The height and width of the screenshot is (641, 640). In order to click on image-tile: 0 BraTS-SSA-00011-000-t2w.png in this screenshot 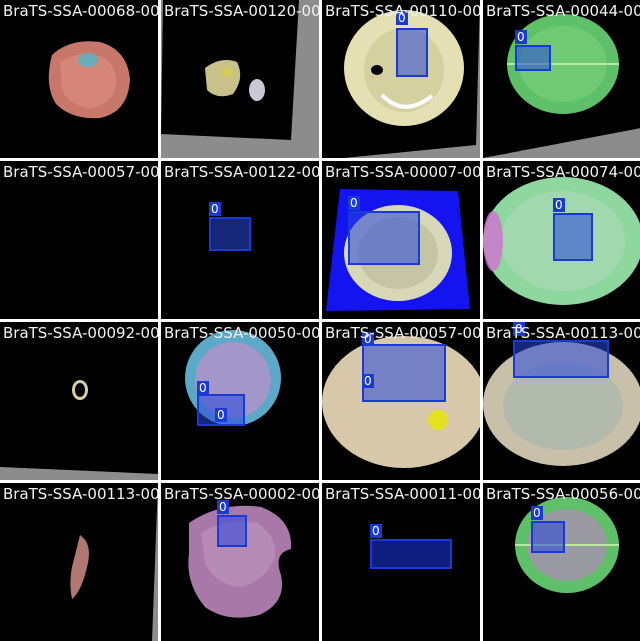, I will do `click(401, 562)`.